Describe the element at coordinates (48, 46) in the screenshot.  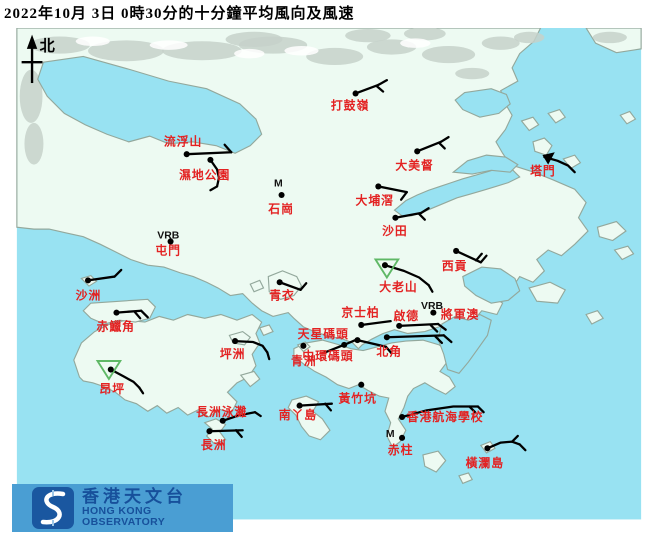
I see `north-label: 北` at that location.